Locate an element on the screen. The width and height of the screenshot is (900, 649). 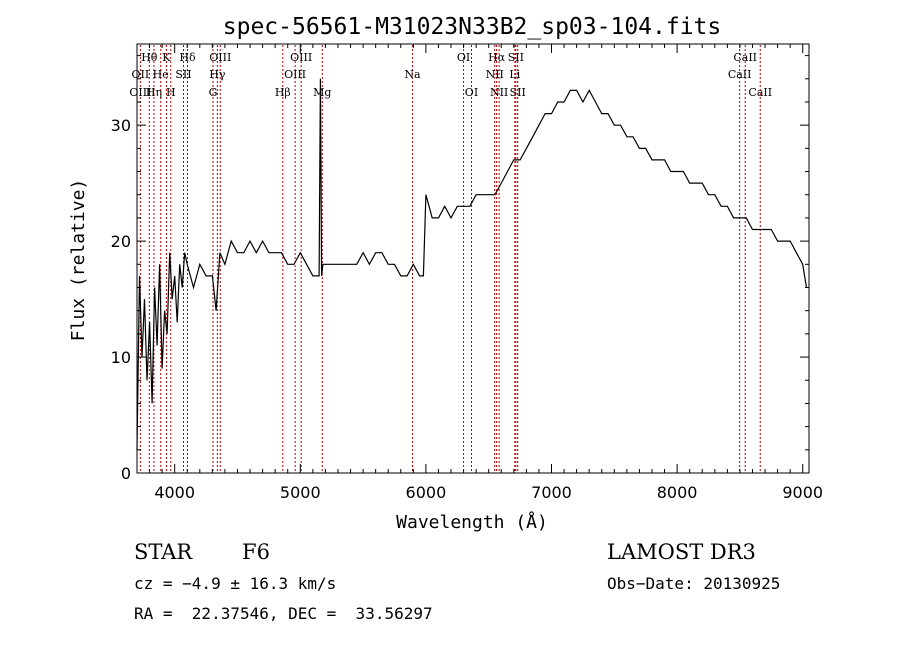
y-tick-label: 10 is located at coordinates (121, 357).